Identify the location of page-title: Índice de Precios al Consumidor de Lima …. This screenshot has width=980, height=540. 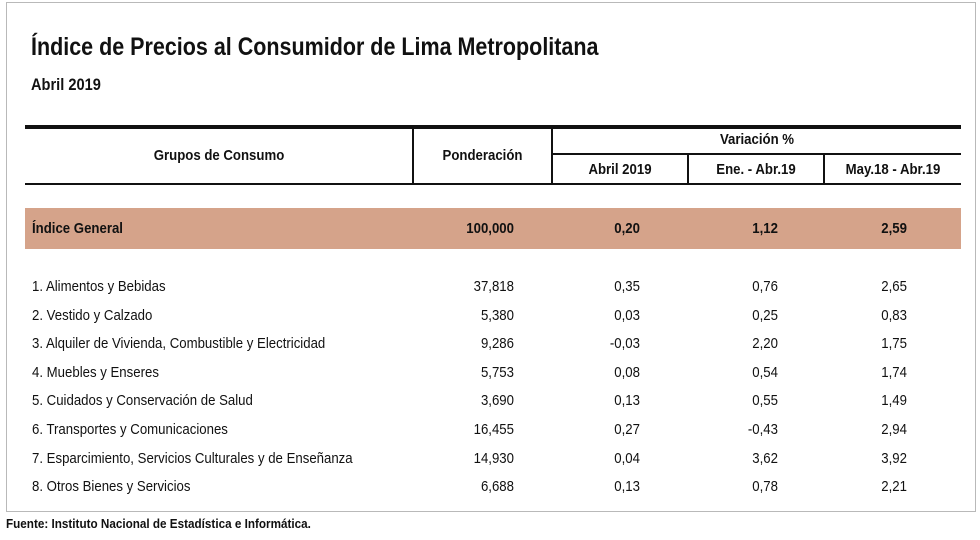
(315, 47).